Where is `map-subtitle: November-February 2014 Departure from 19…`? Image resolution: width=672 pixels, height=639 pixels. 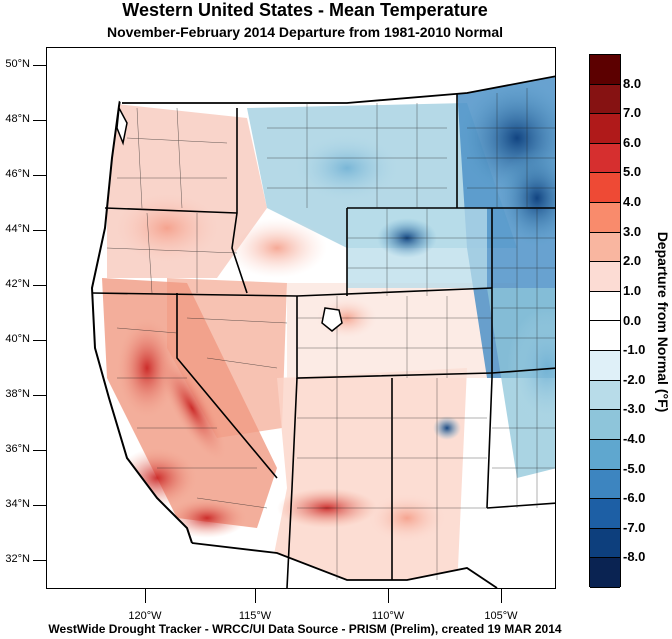 map-subtitle: November-February 2014 Departure from 19… is located at coordinates (305, 32).